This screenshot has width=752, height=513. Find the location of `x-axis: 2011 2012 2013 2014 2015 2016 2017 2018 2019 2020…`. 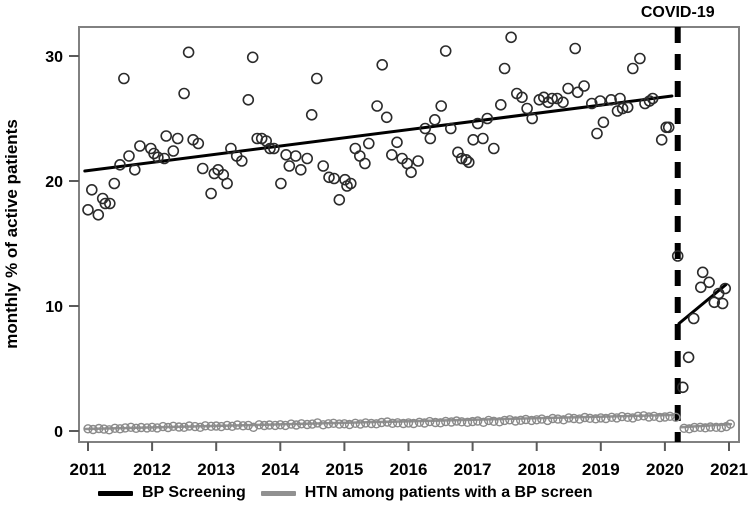

x-axis: 2011 2012 2013 2014 2015 2016 2017 2018 2019 2020… is located at coordinates (409, 460).